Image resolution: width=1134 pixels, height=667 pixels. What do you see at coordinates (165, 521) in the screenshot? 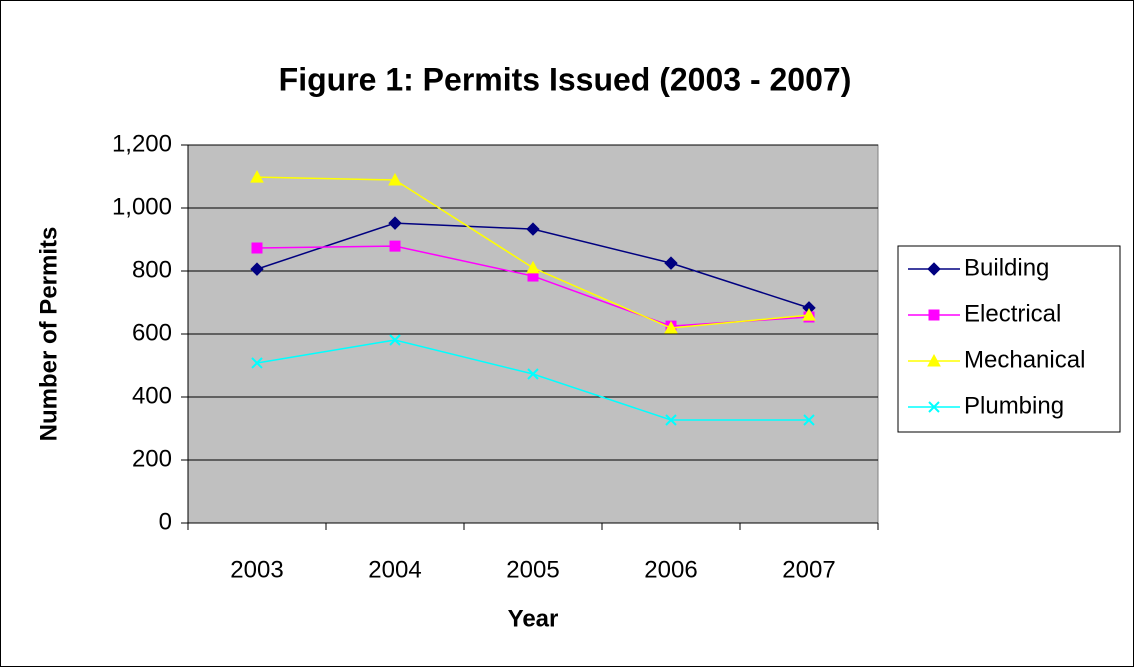
I see `y-tick-label: 0` at bounding box center [165, 521].